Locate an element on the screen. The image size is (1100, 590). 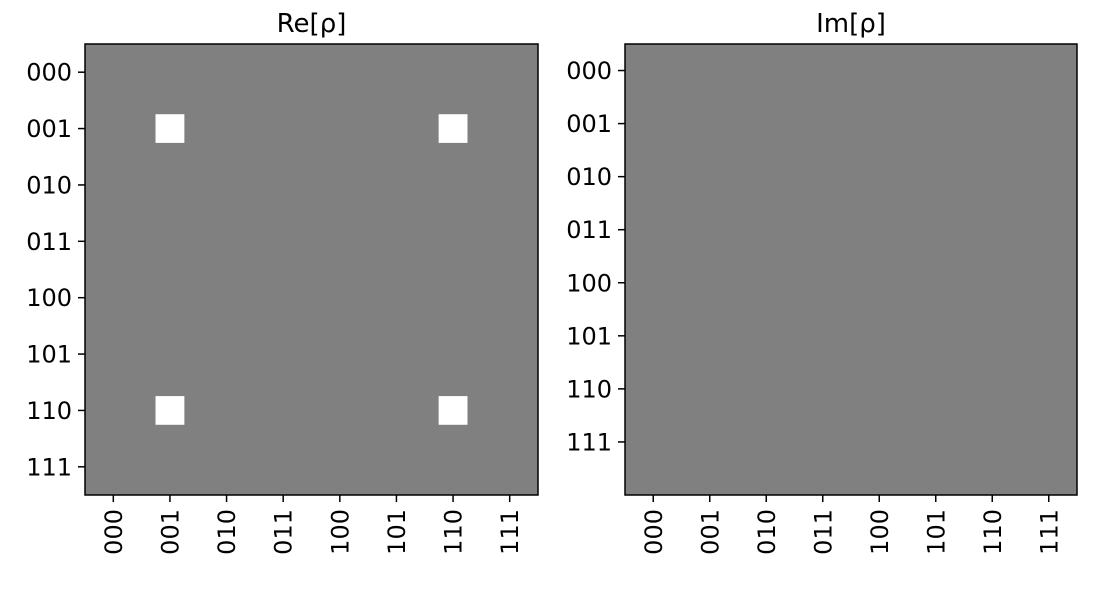
panel-title: Im[ρ] is located at coordinates (851, 24).